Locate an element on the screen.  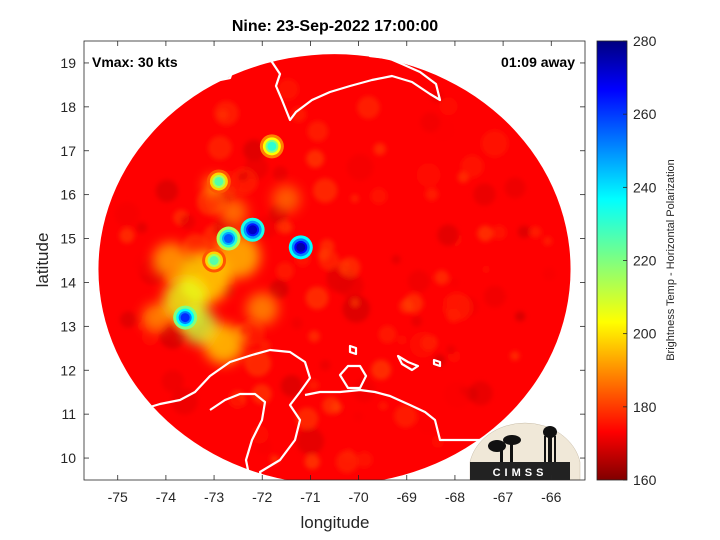
colorbar is located at coordinates (612, 260).